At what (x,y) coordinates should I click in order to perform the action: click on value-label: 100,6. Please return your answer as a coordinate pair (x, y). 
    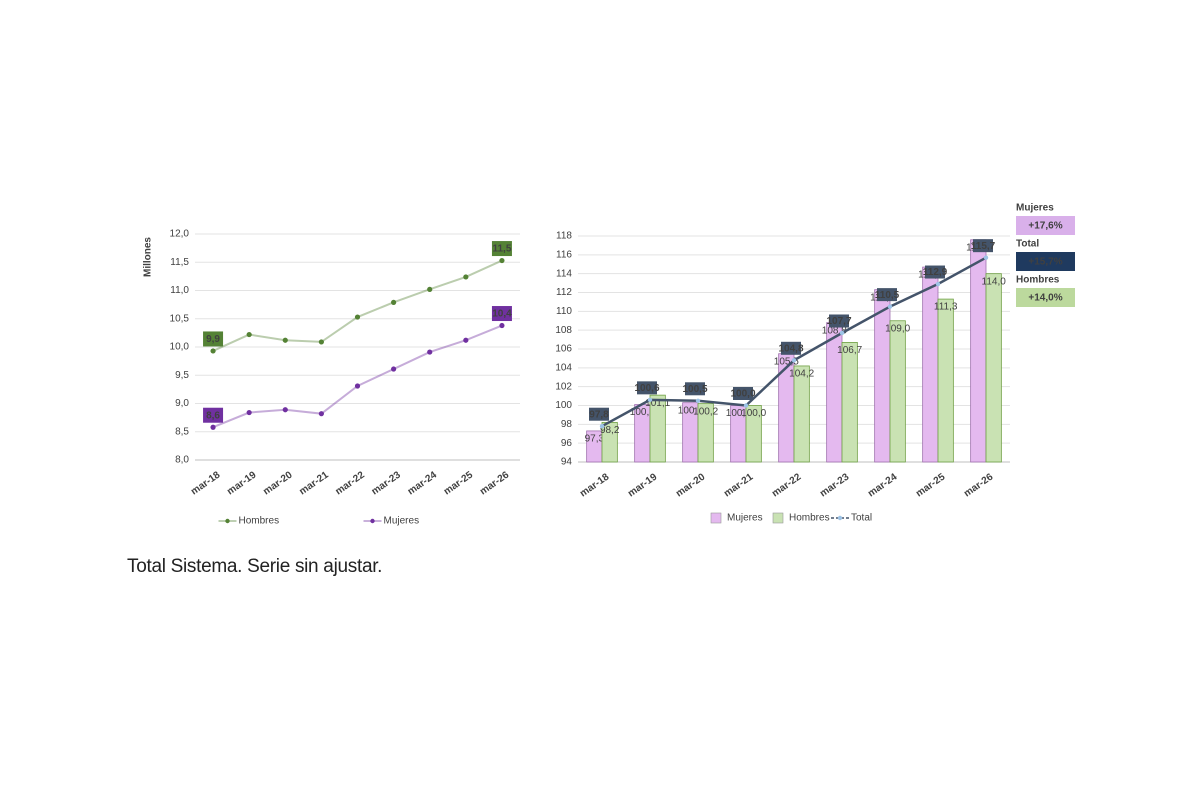
    Looking at the image, I should click on (646, 388).